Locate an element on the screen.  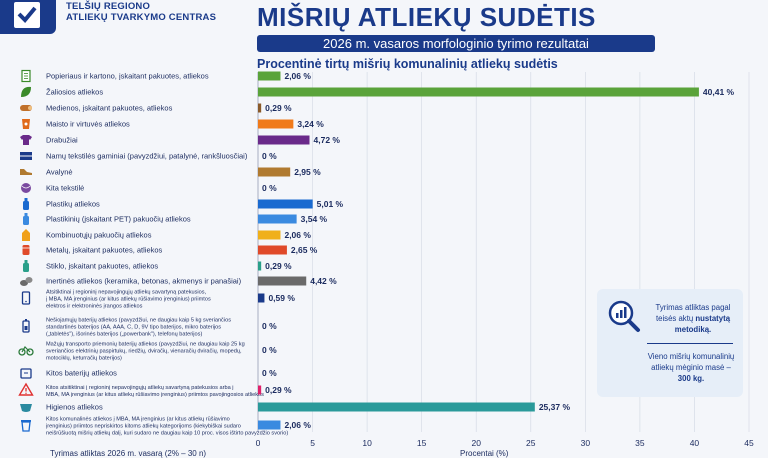
x-axis-label: Procentai (%) is located at coordinates (484, 453).